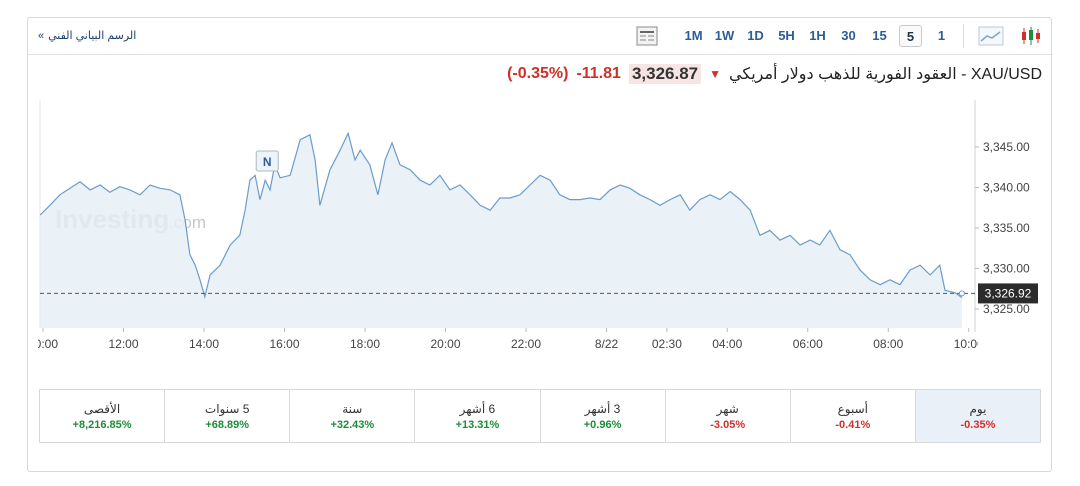 Image resolution: width=1080 pixels, height=486 pixels. I want to click on period-label: سنة, so click(352, 409).